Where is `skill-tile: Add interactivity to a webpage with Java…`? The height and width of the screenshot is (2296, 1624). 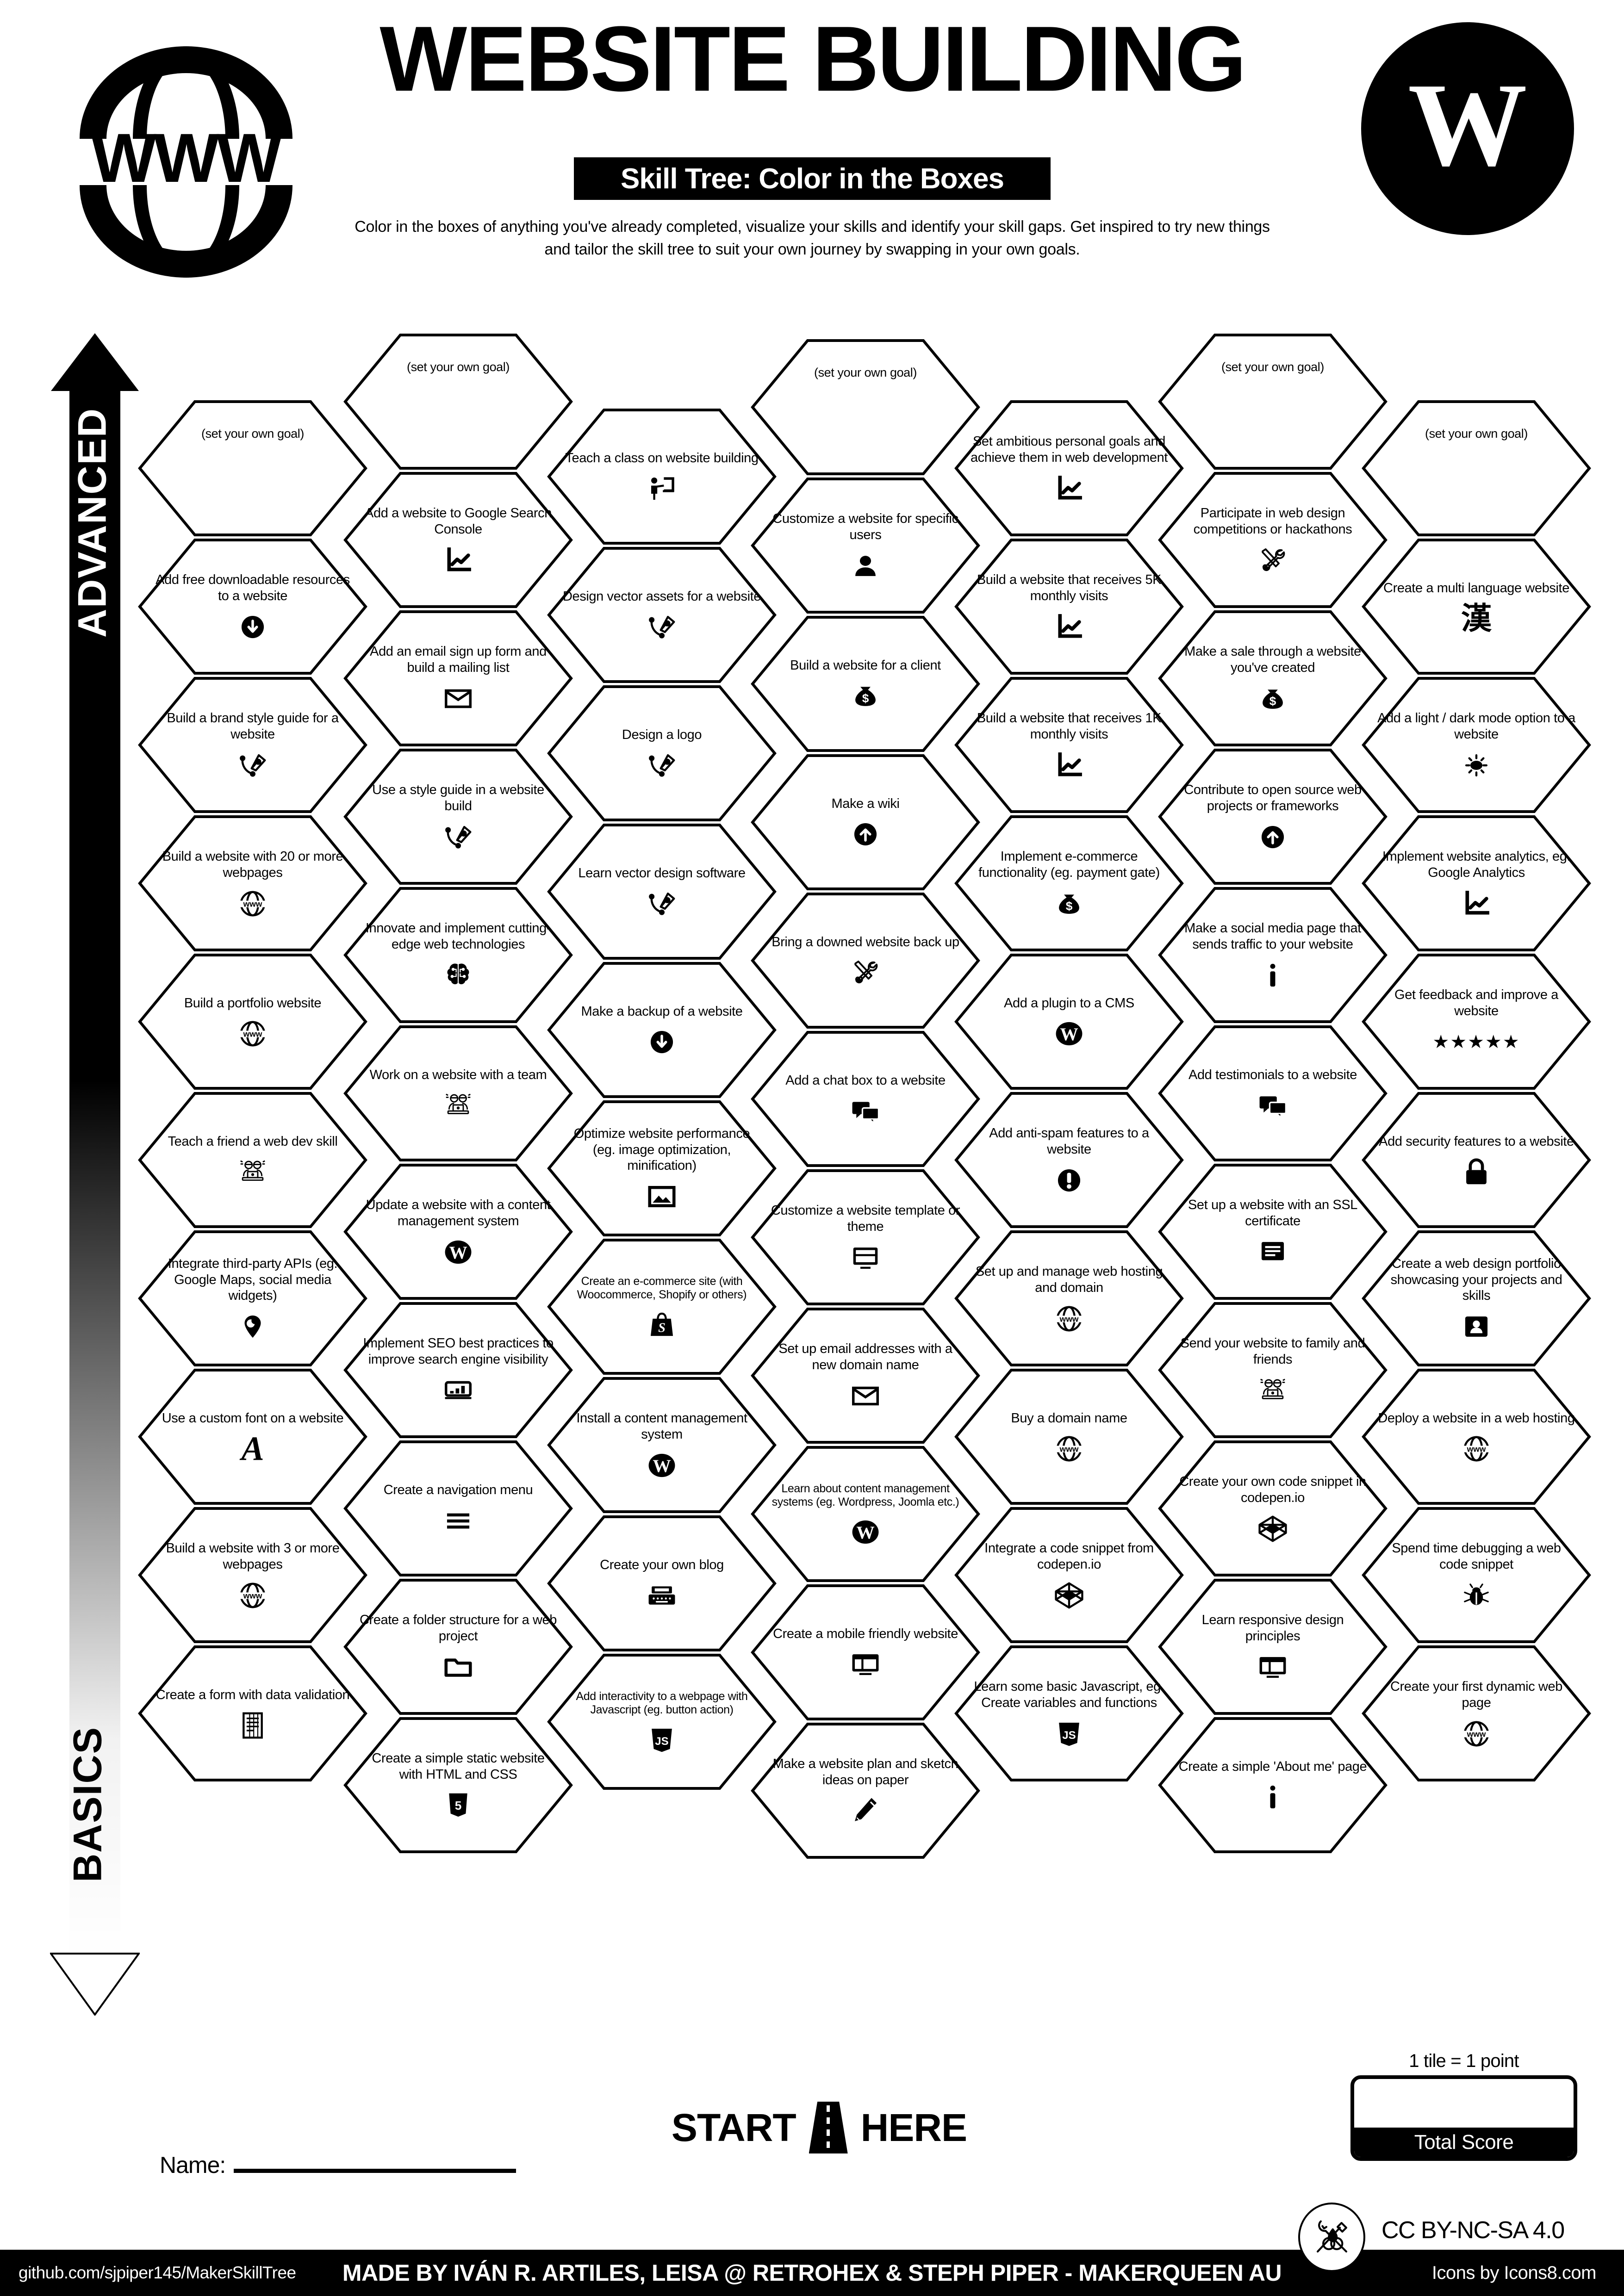 skill-tile: Add interactivity to a webpage with Java… is located at coordinates (662, 1722).